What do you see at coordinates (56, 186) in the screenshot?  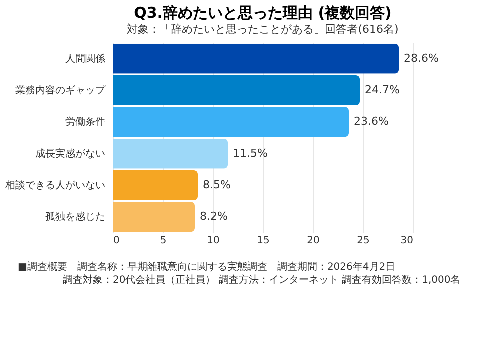 I see `y-tick-label: 相談できる人がいない` at bounding box center [56, 186].